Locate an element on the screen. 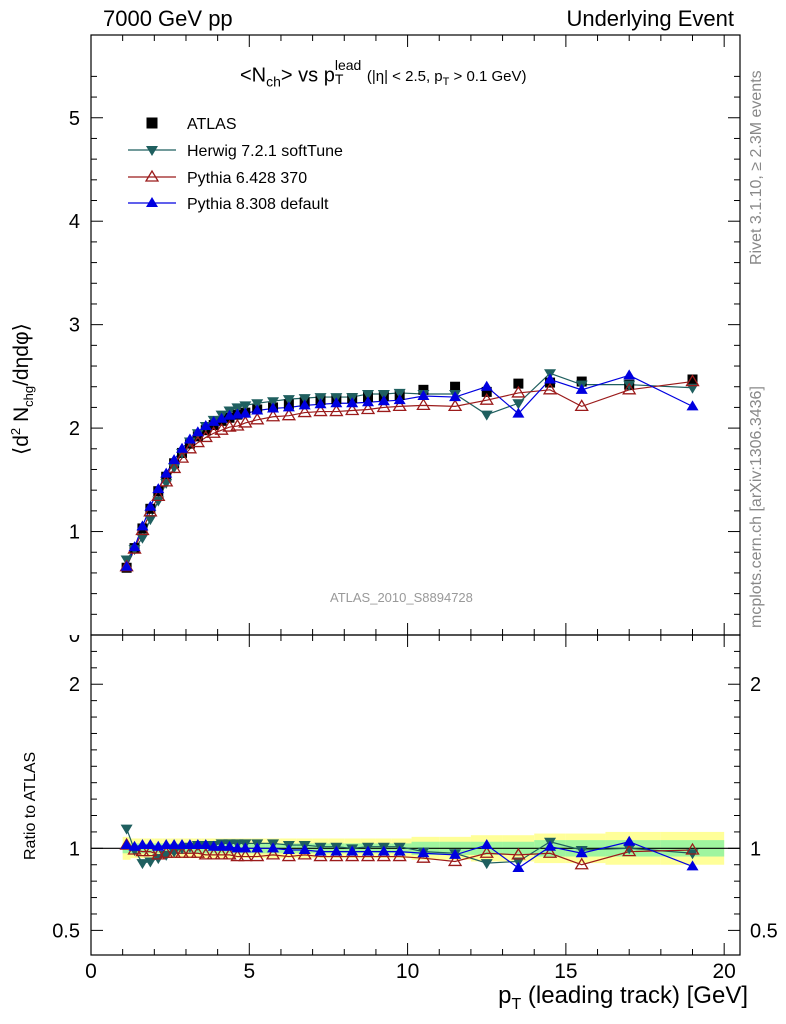 The image size is (786, 1024). title-sub-T: T is located at coordinates (339, 79).